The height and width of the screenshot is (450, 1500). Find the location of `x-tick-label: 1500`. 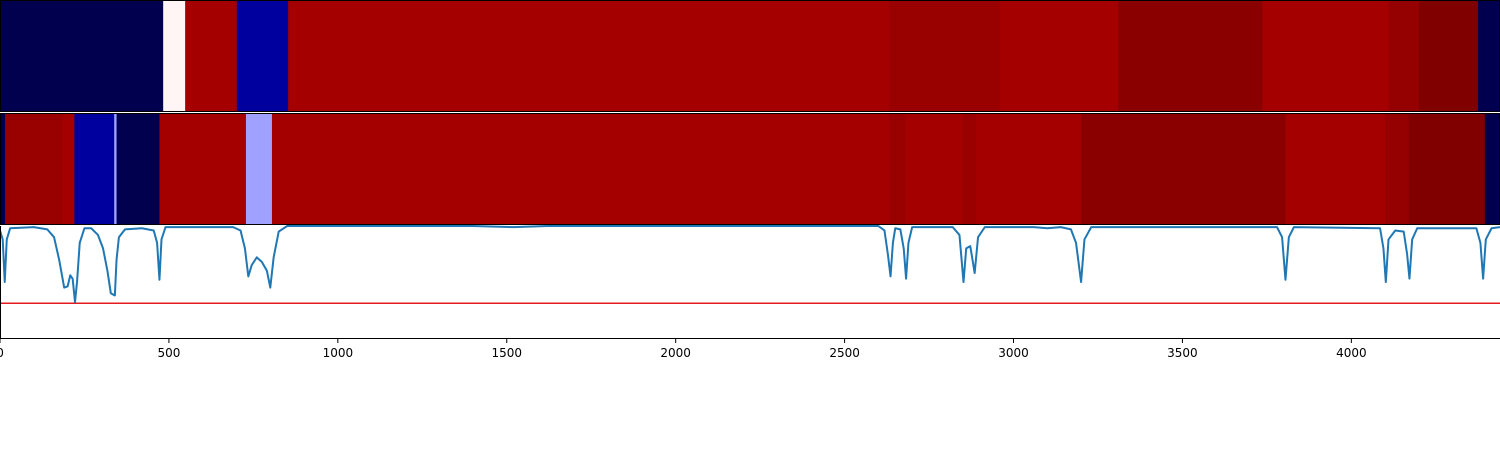

x-tick-label: 1500 is located at coordinates (506, 353).